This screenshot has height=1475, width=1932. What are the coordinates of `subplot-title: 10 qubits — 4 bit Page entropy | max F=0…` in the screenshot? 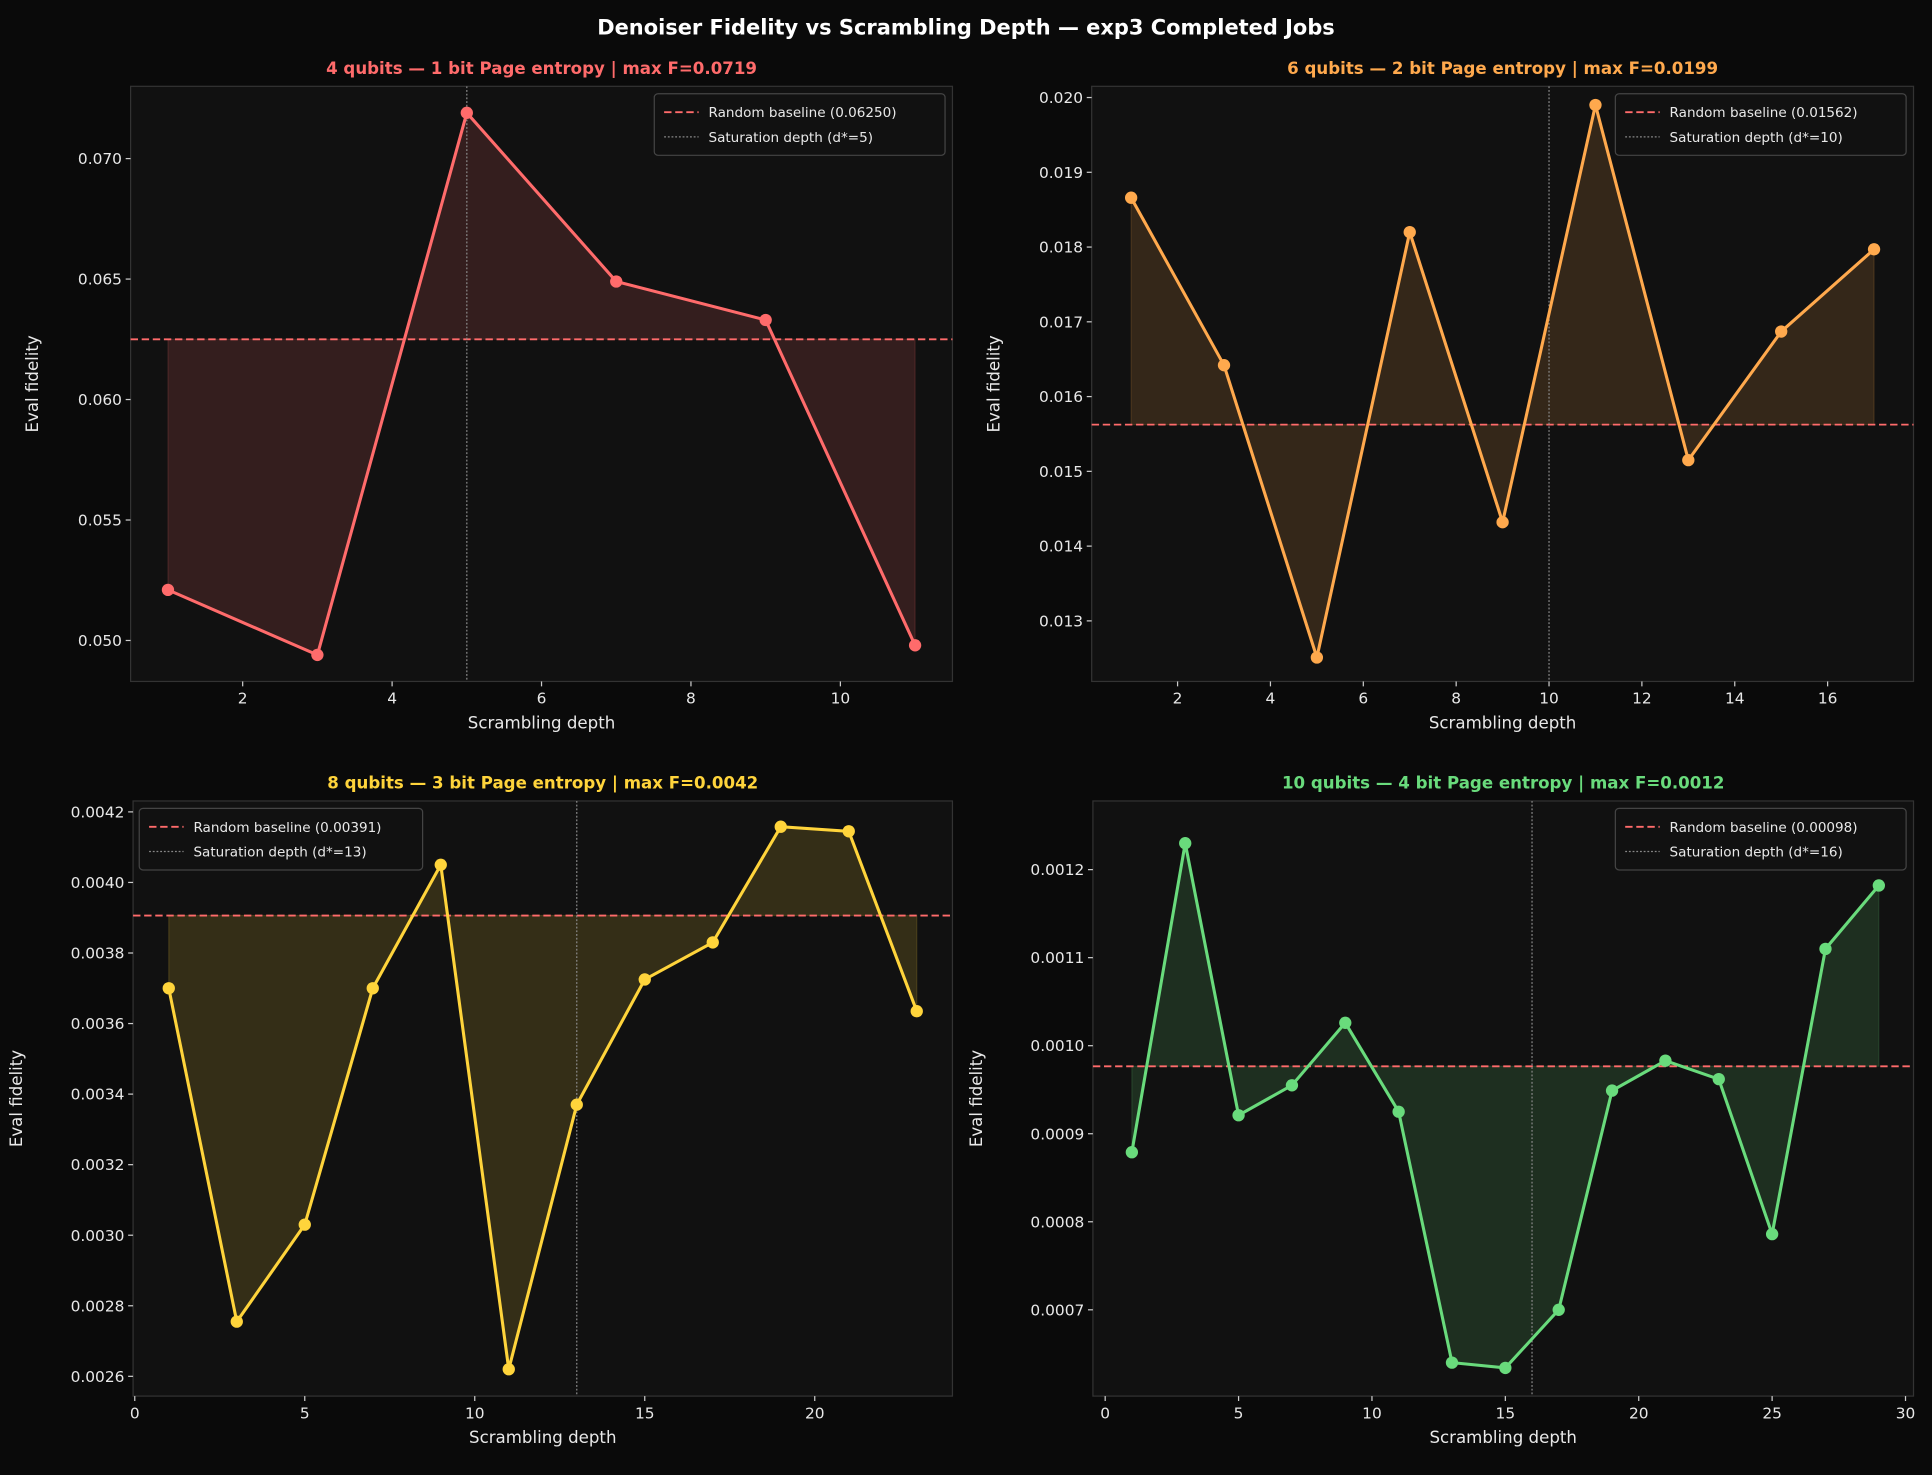 It's located at (1503, 784).